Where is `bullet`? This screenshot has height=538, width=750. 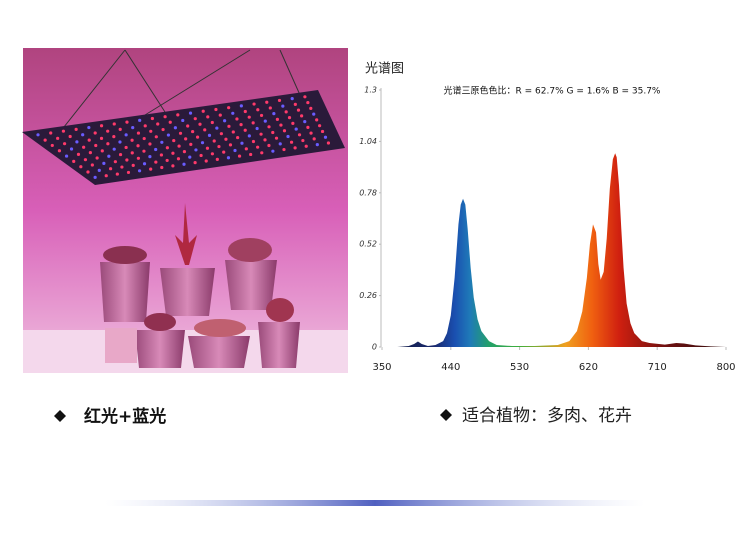
bullet is located at coordinates (446, 415).